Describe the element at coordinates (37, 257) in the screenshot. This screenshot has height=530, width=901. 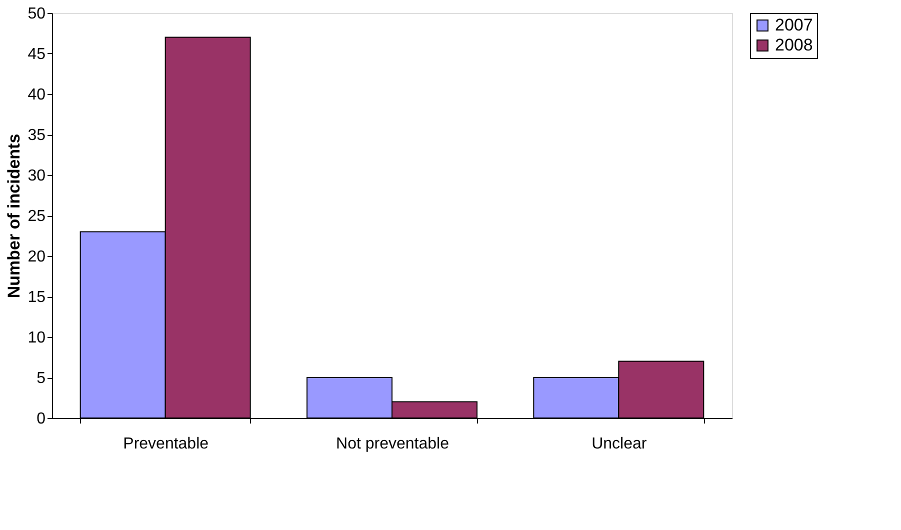
I see `y-tick-label: 20` at that location.